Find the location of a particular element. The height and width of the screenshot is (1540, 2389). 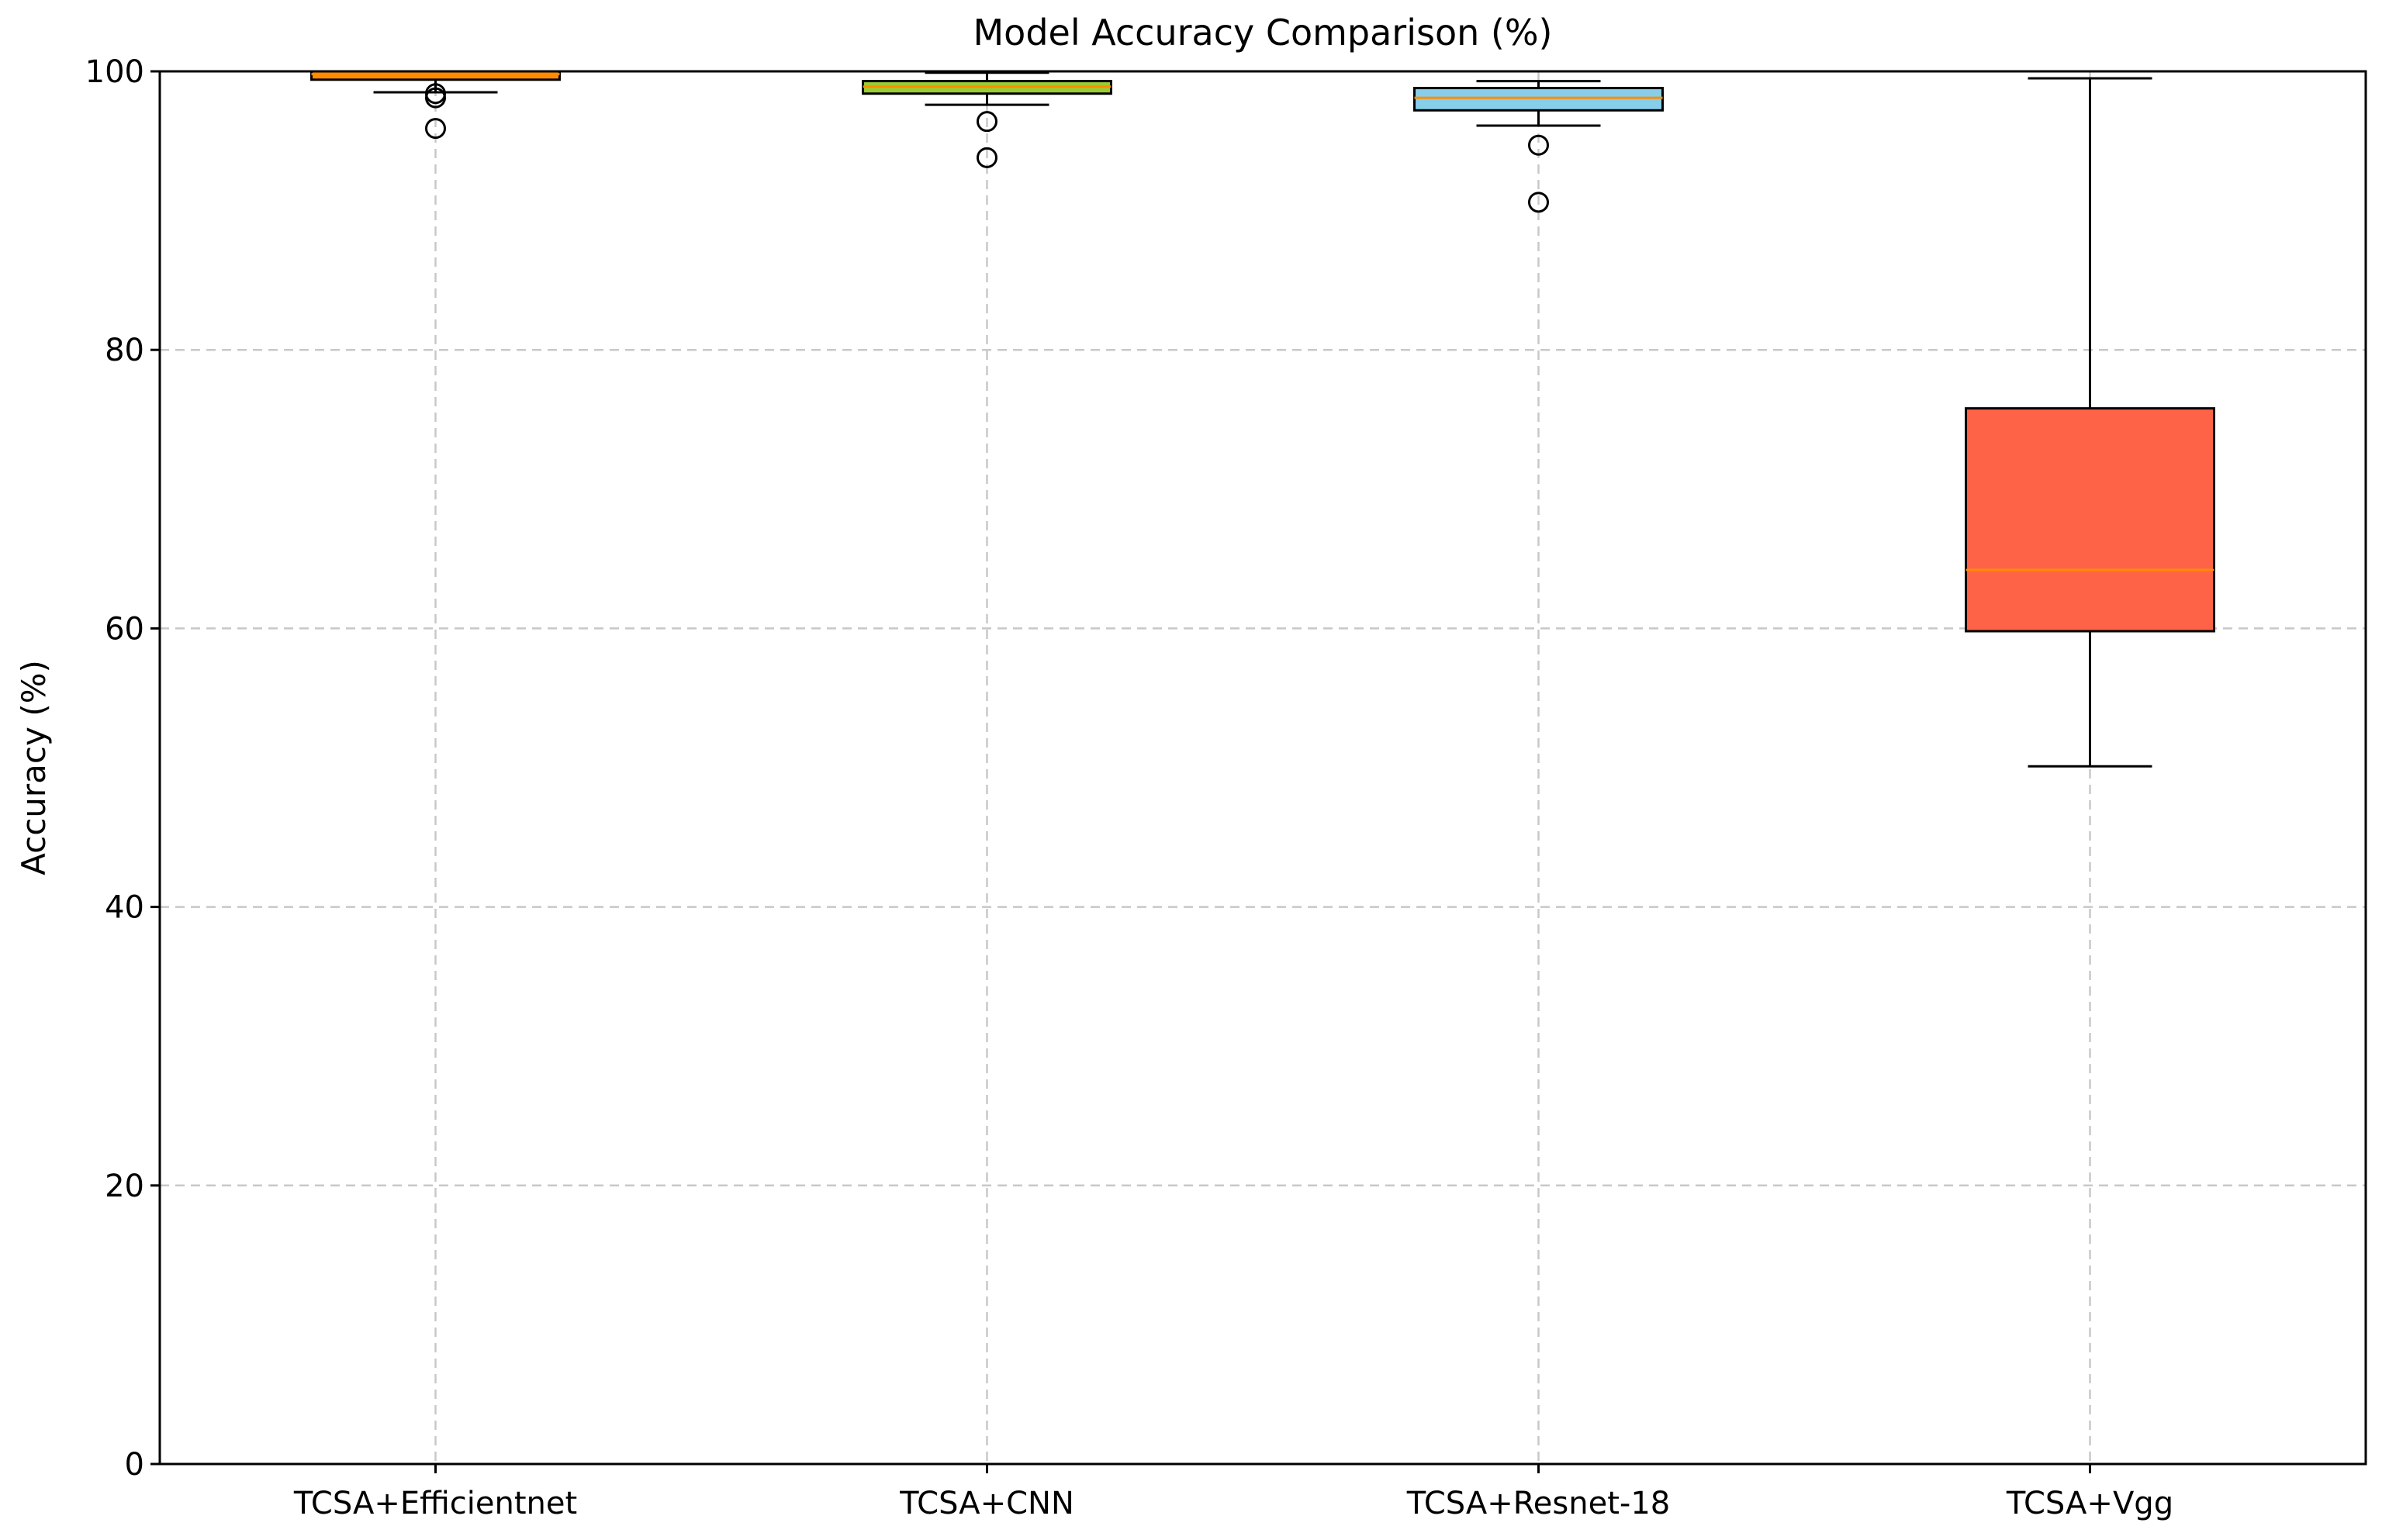

y-tick-label: 100 is located at coordinates (115, 72).